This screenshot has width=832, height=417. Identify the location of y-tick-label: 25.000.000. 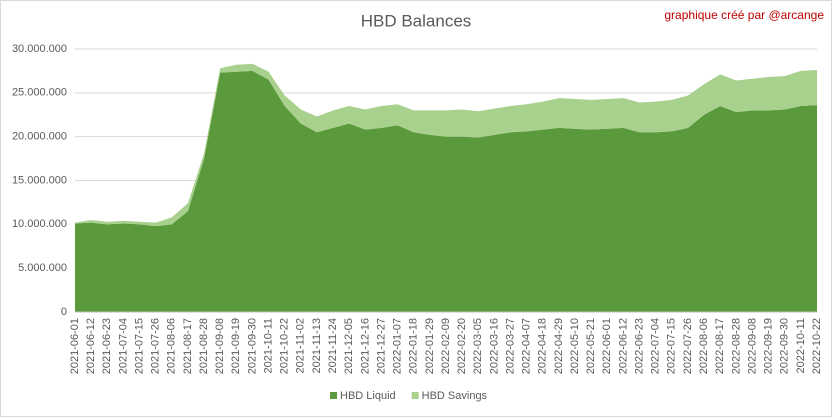
(39, 93).